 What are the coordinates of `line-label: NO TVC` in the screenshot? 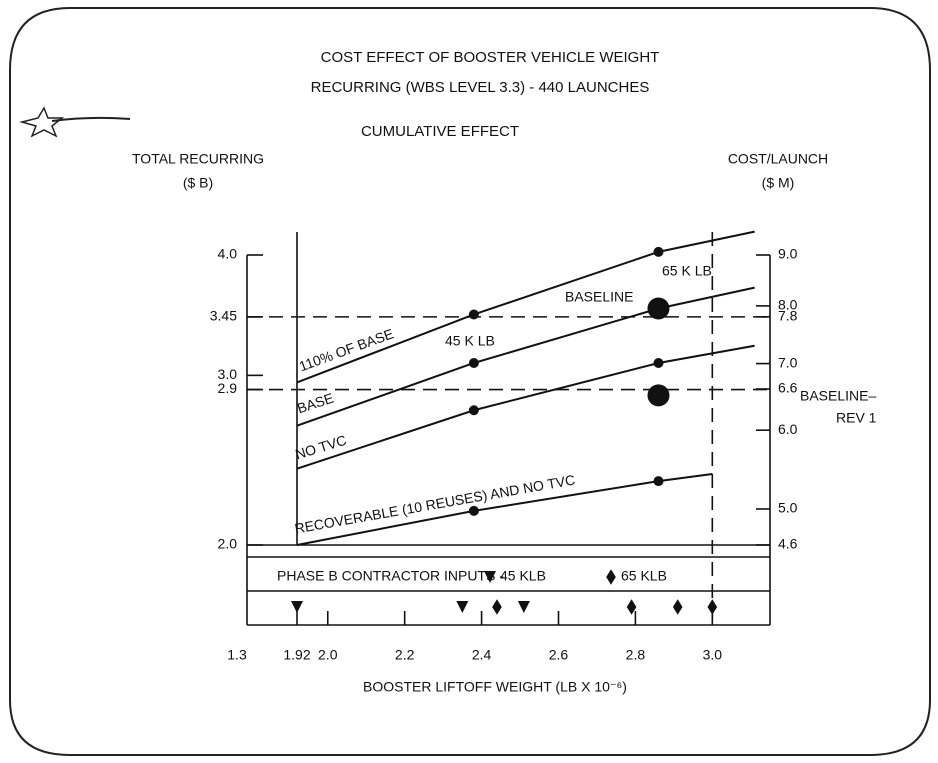 It's located at (320, 447).